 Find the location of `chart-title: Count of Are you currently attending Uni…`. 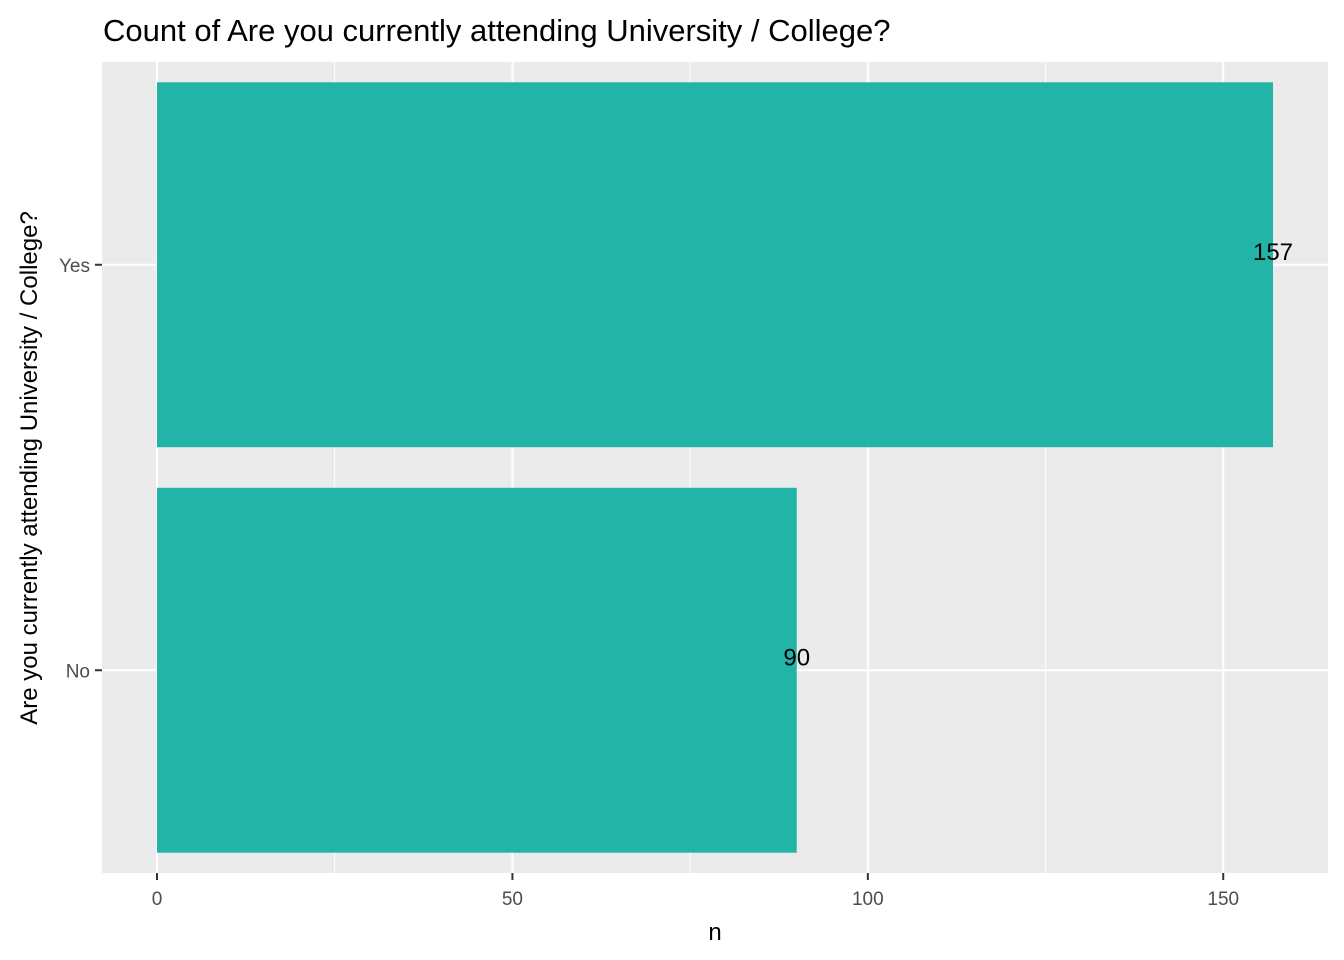

chart-title: Count of Are you currently attending Uni… is located at coordinates (496, 30).